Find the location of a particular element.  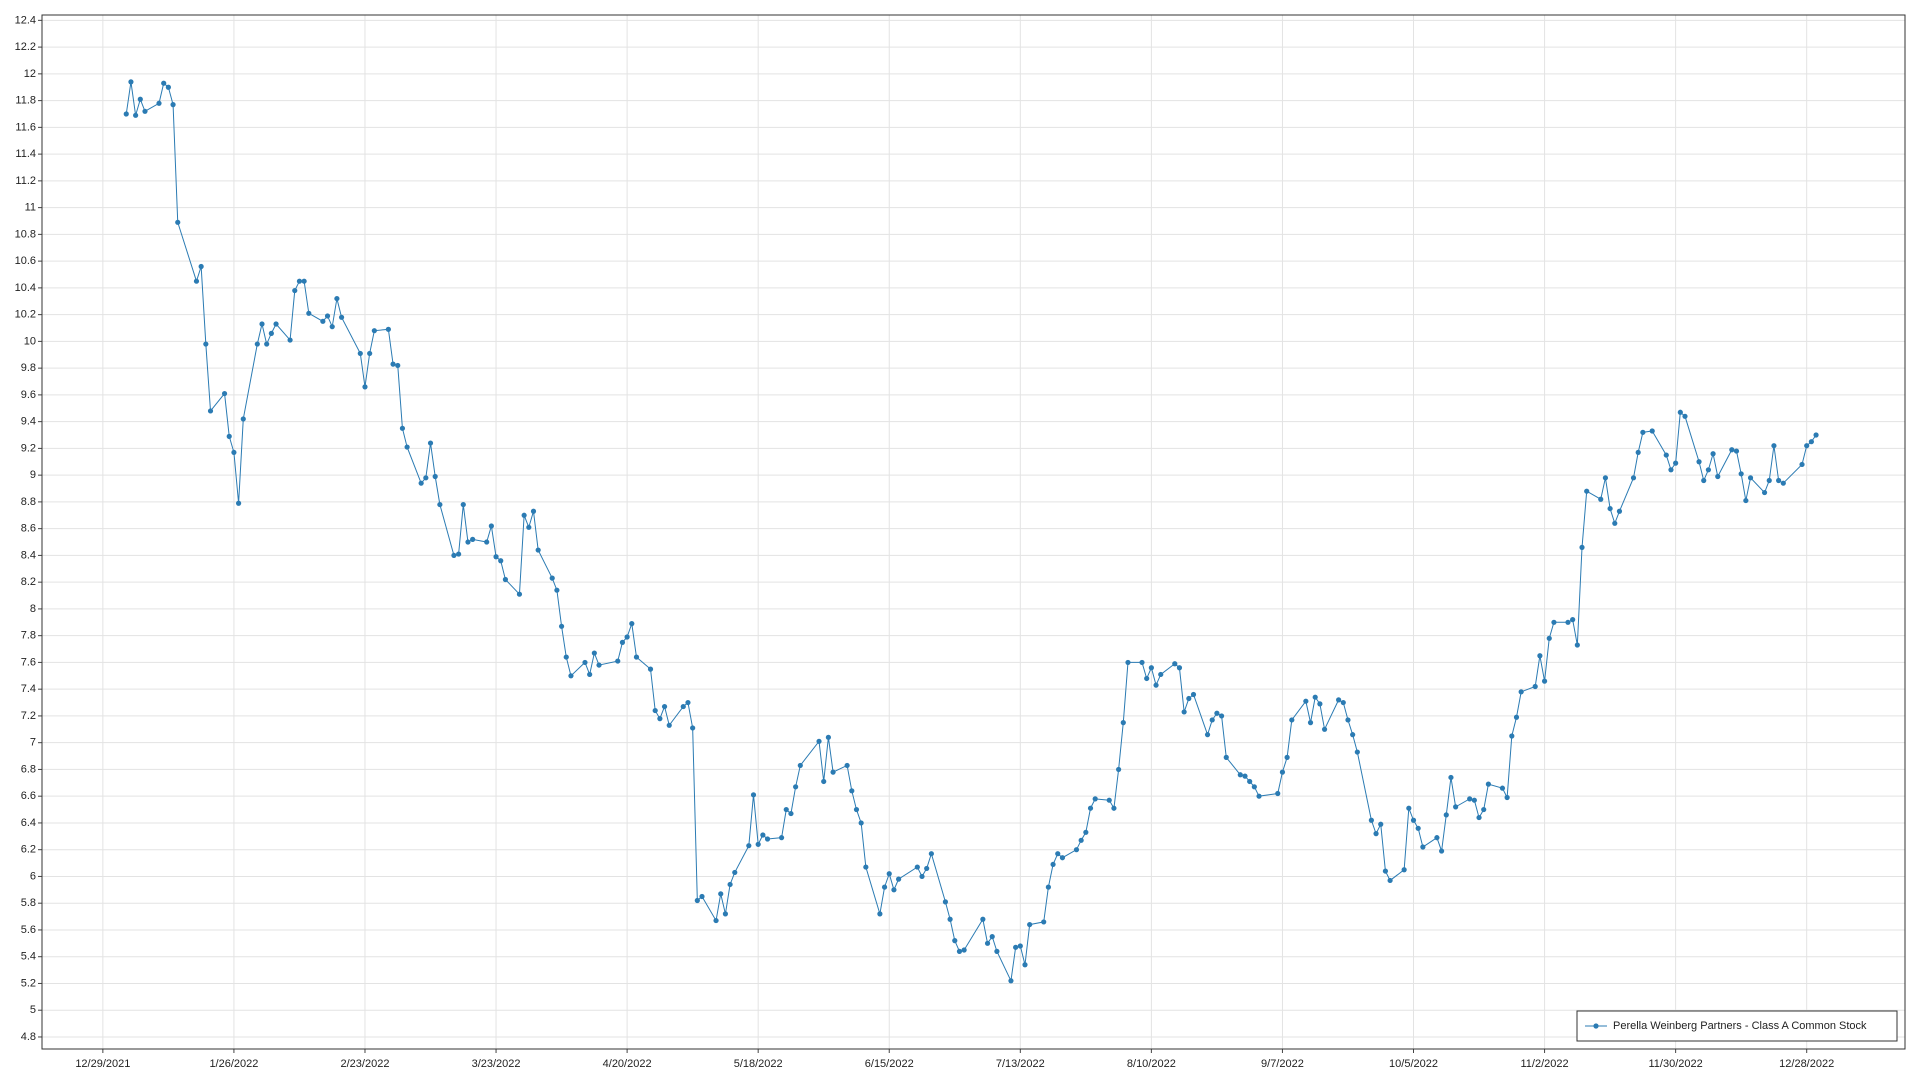

x-tick-label: 4/20/2022 is located at coordinates (627, 1064).